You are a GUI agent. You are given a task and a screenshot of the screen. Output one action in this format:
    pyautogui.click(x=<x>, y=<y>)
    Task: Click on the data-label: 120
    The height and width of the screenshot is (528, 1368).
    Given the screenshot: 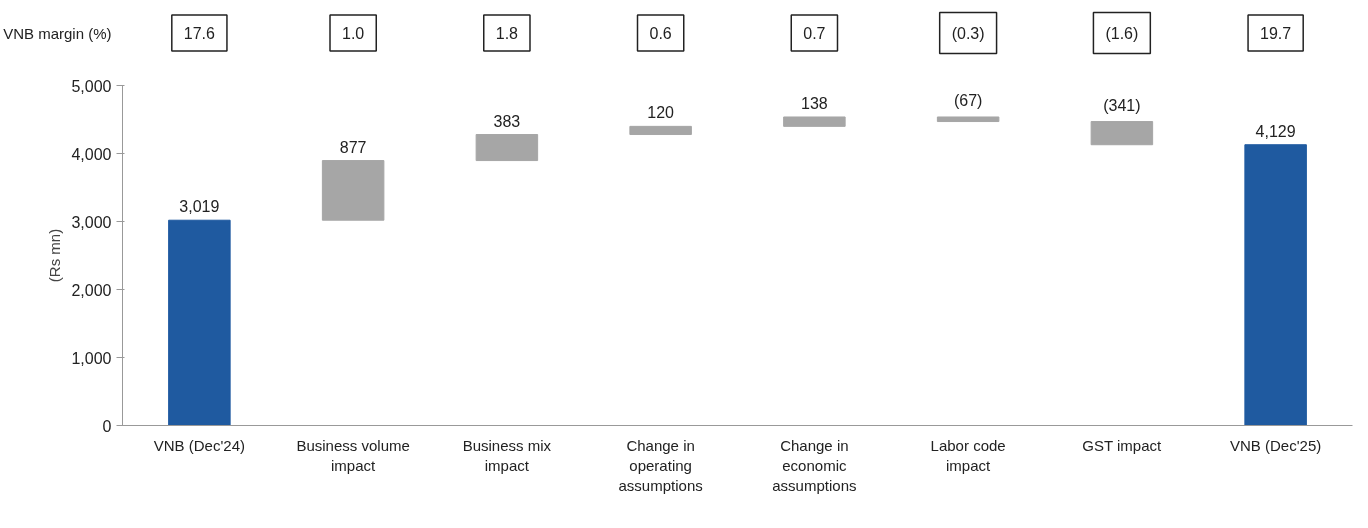 What is the action you would take?
    pyautogui.click(x=661, y=113)
    